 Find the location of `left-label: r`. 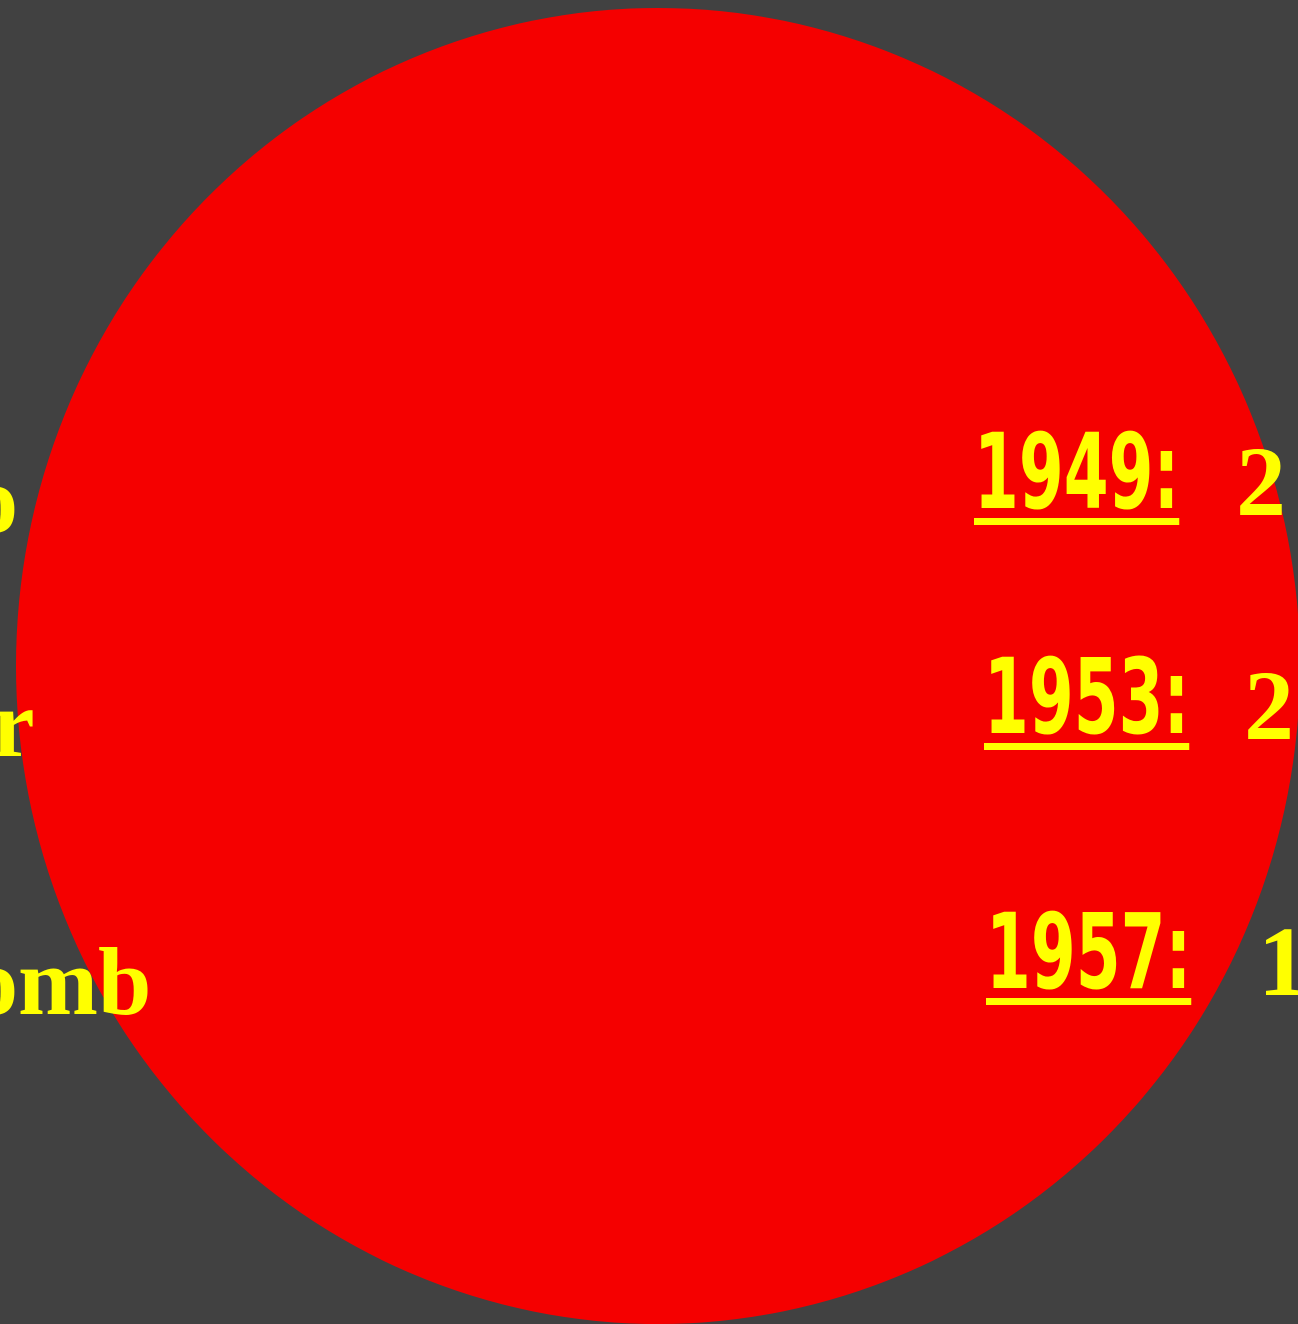

left-label: r is located at coordinates (17, 723).